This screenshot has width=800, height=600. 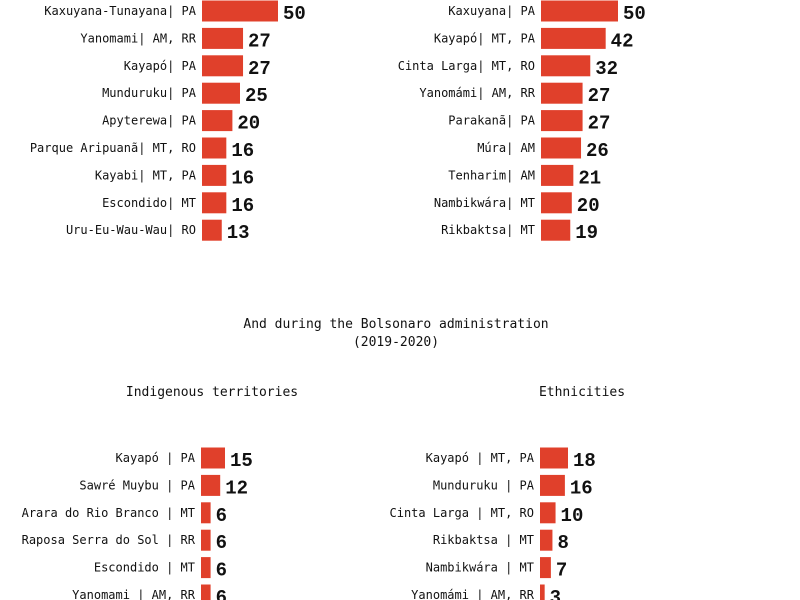 What do you see at coordinates (589, 178) in the screenshot?
I see `data-label: 21` at bounding box center [589, 178].